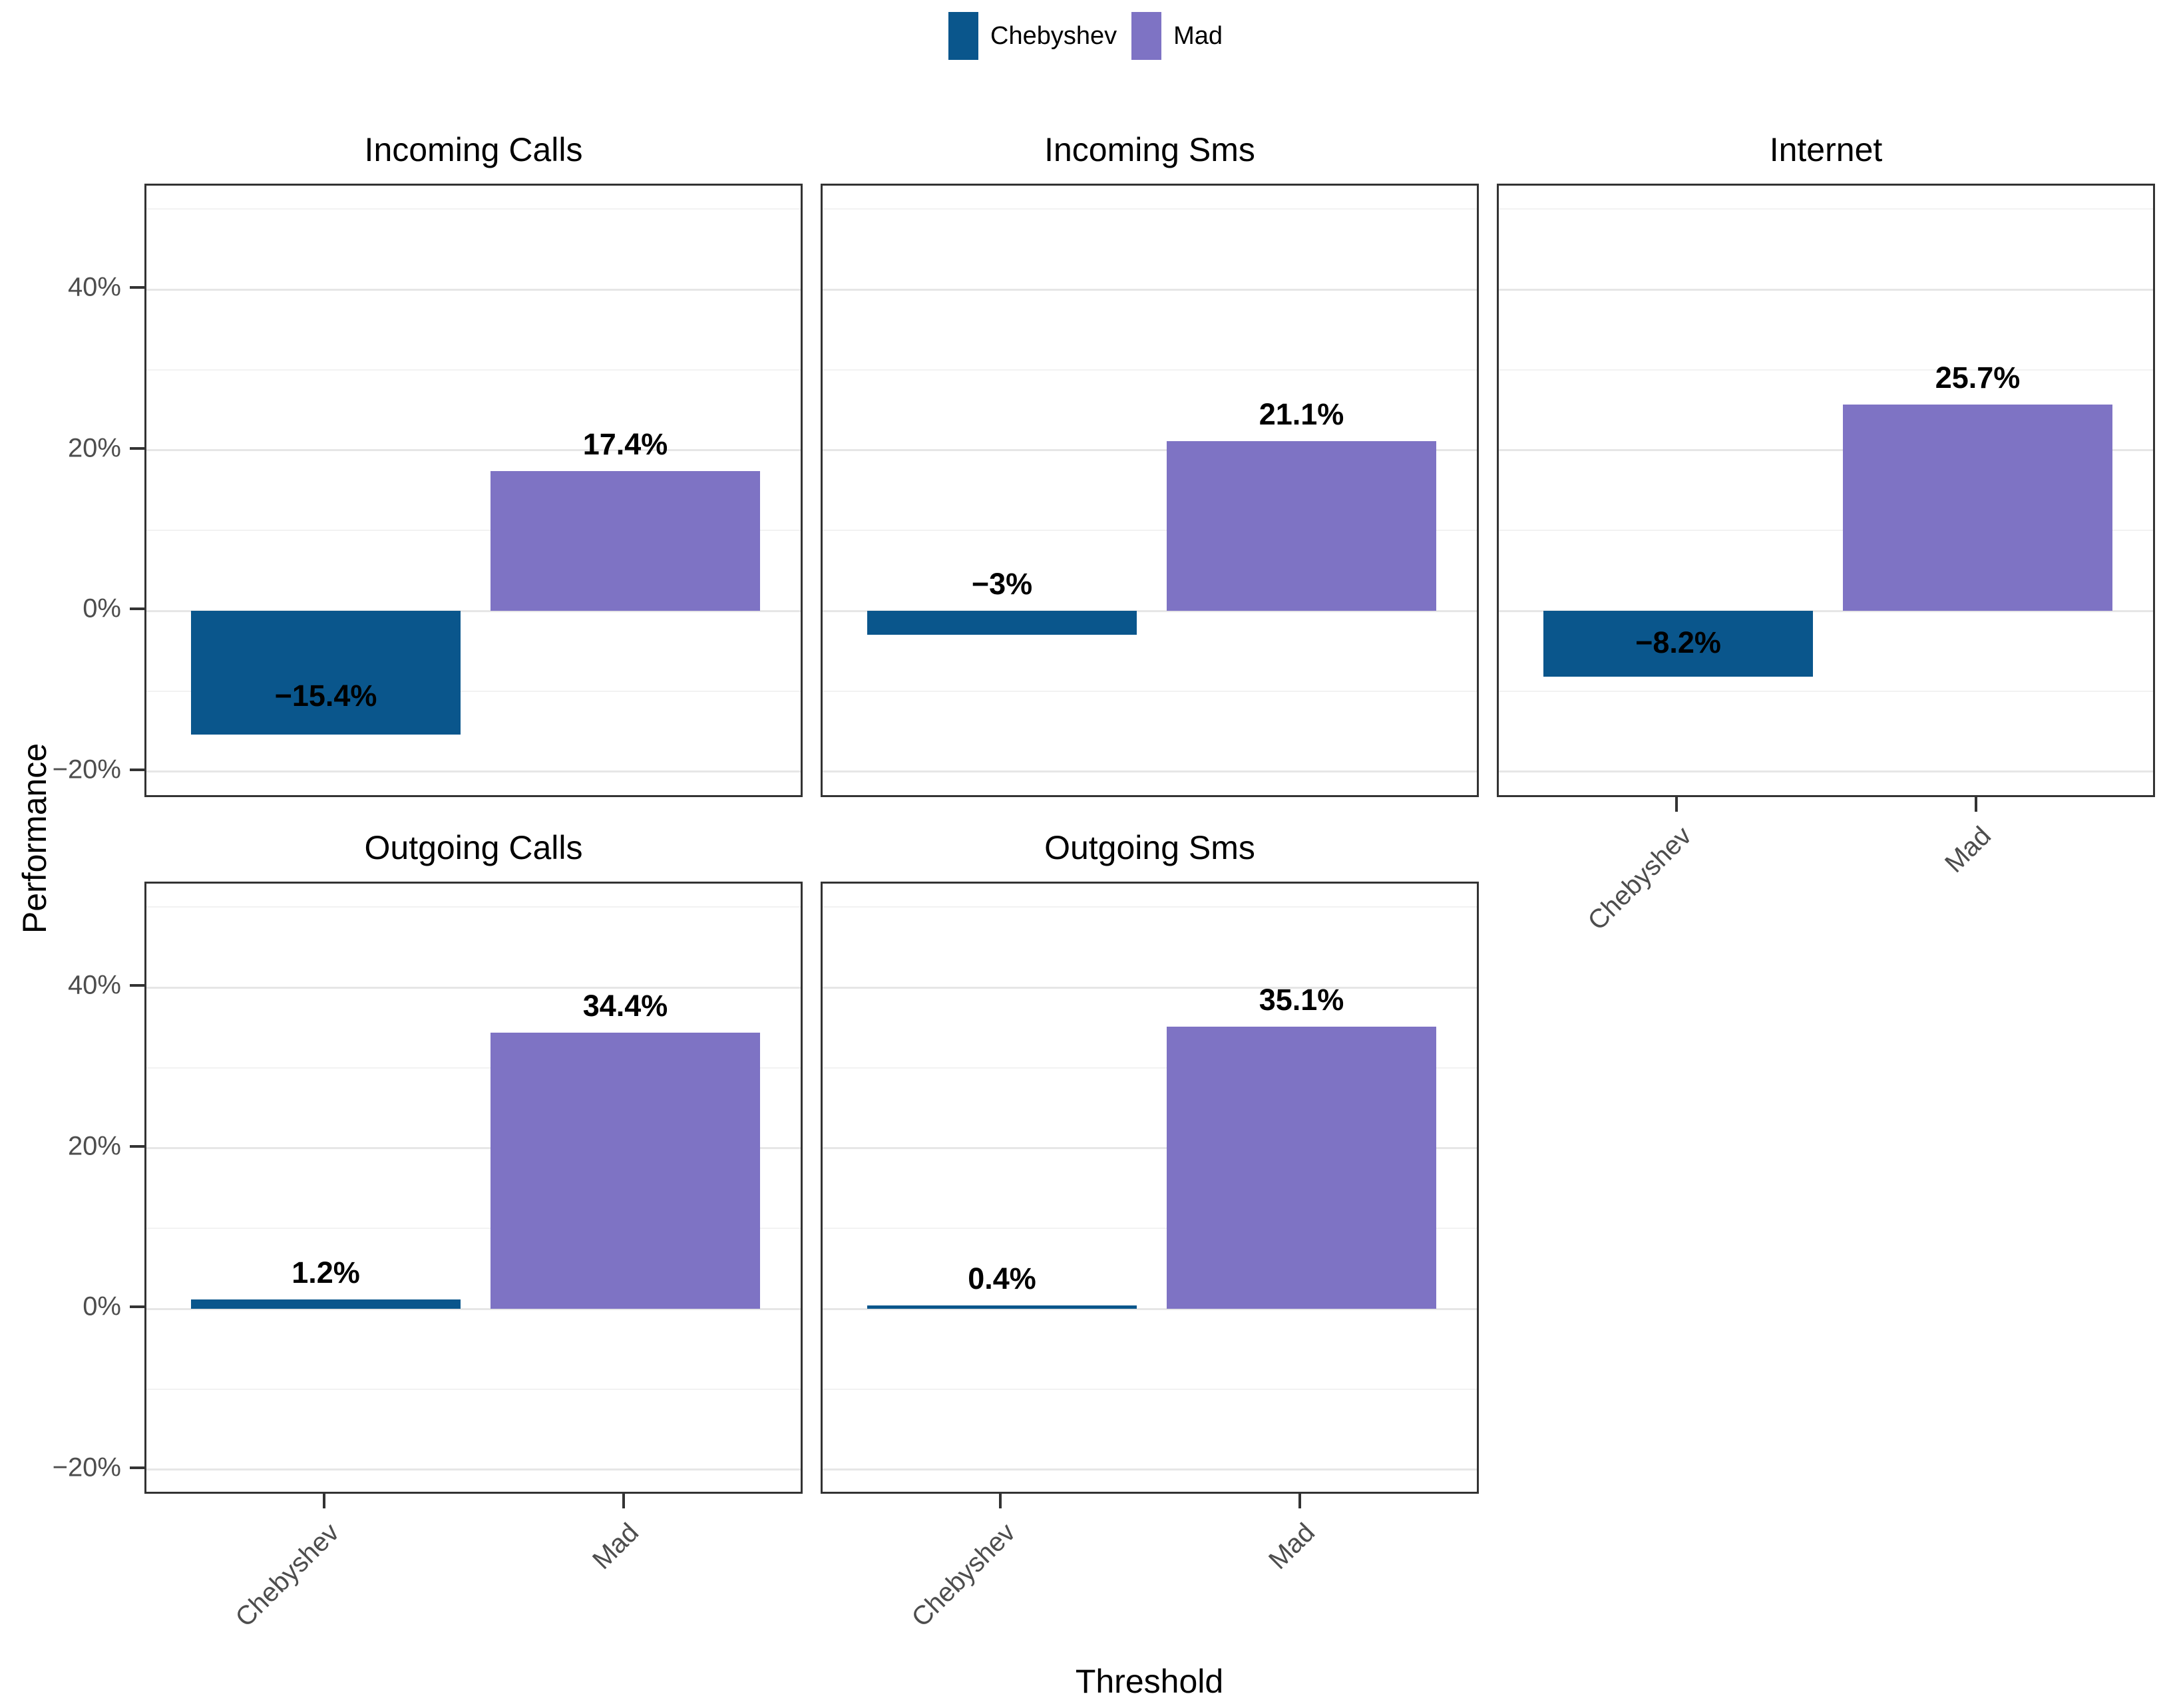  Describe the element at coordinates (1198, 36) in the screenshot. I see `legend-label: Mad` at that location.